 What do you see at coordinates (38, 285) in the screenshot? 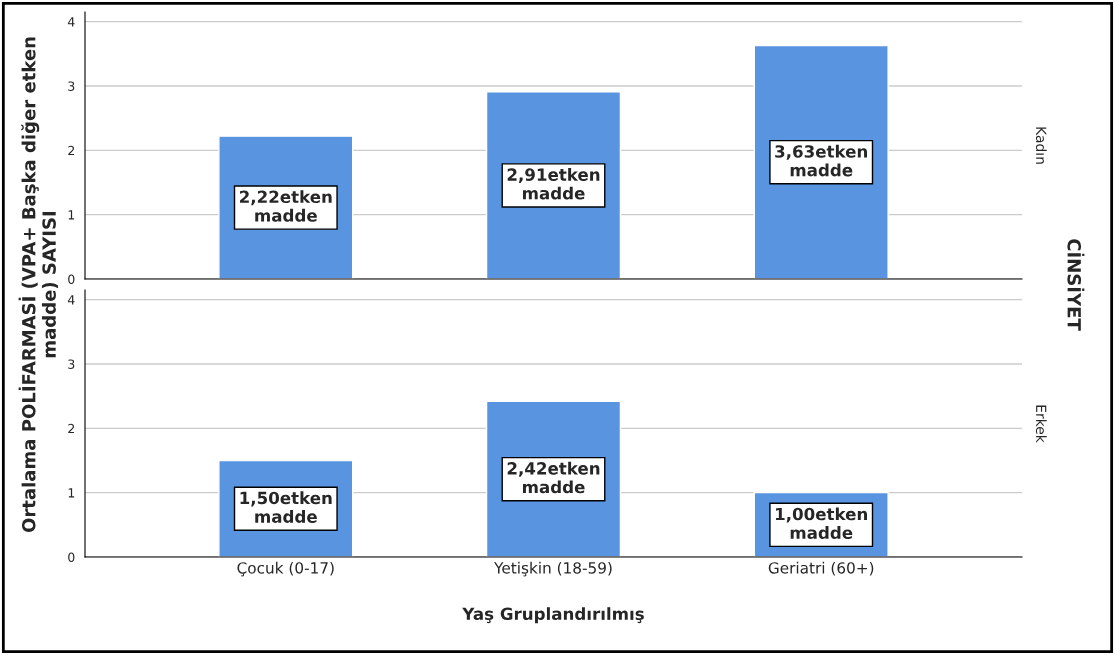
I see `y-axis-title: Ortalama POLİFARMASİ (VPA+ Başka diğer etken madde) SAYISI` at bounding box center [38, 285].